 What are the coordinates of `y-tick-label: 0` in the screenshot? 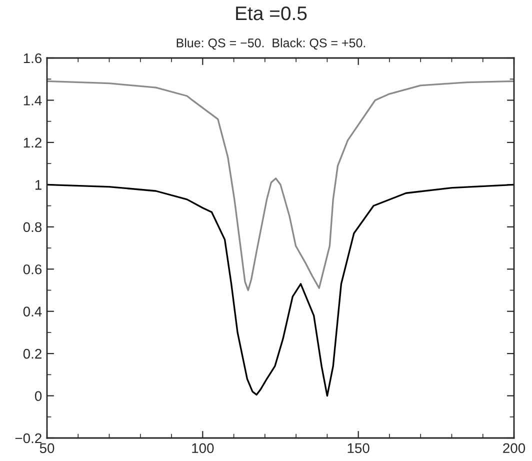 It's located at (38, 396).